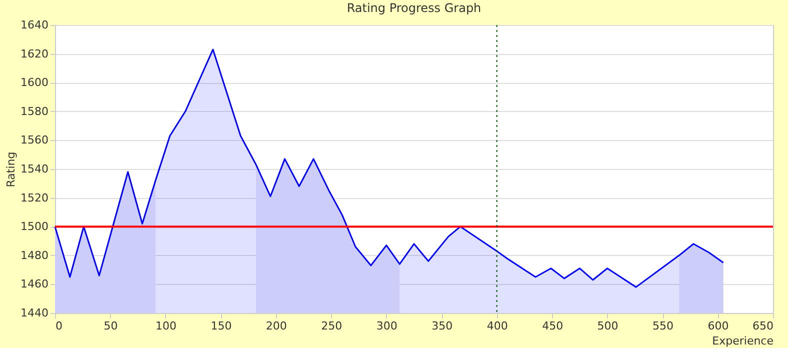  I want to click on y-tick-label: 1460, so click(34, 284).